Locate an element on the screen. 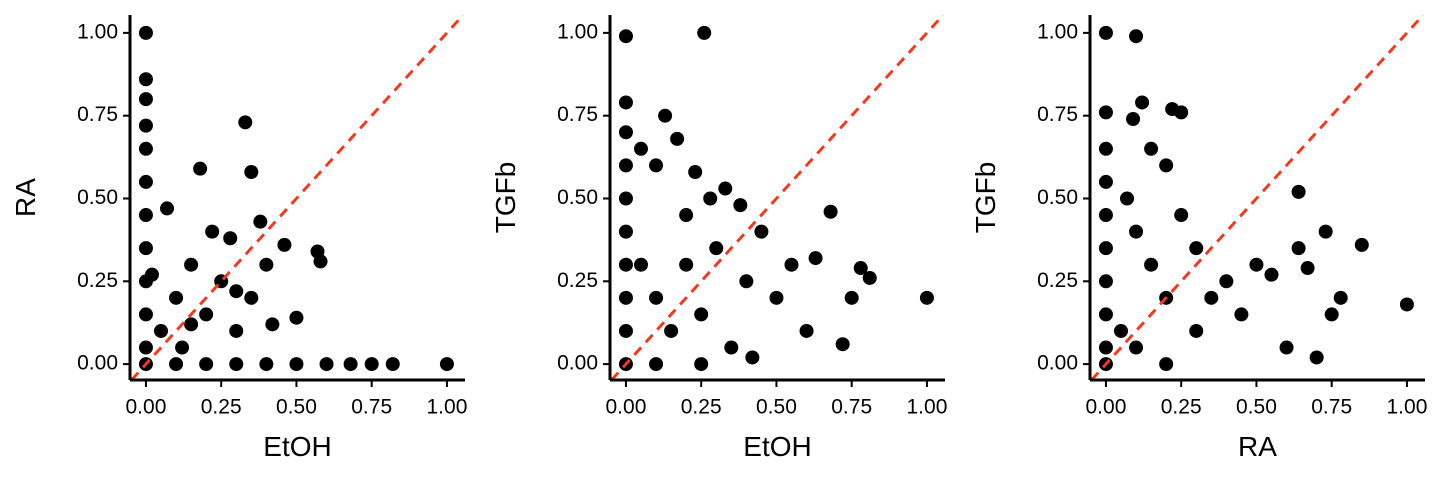 This screenshot has height=480, width=1440. y-tick-label: 0.75 is located at coordinates (577, 114).